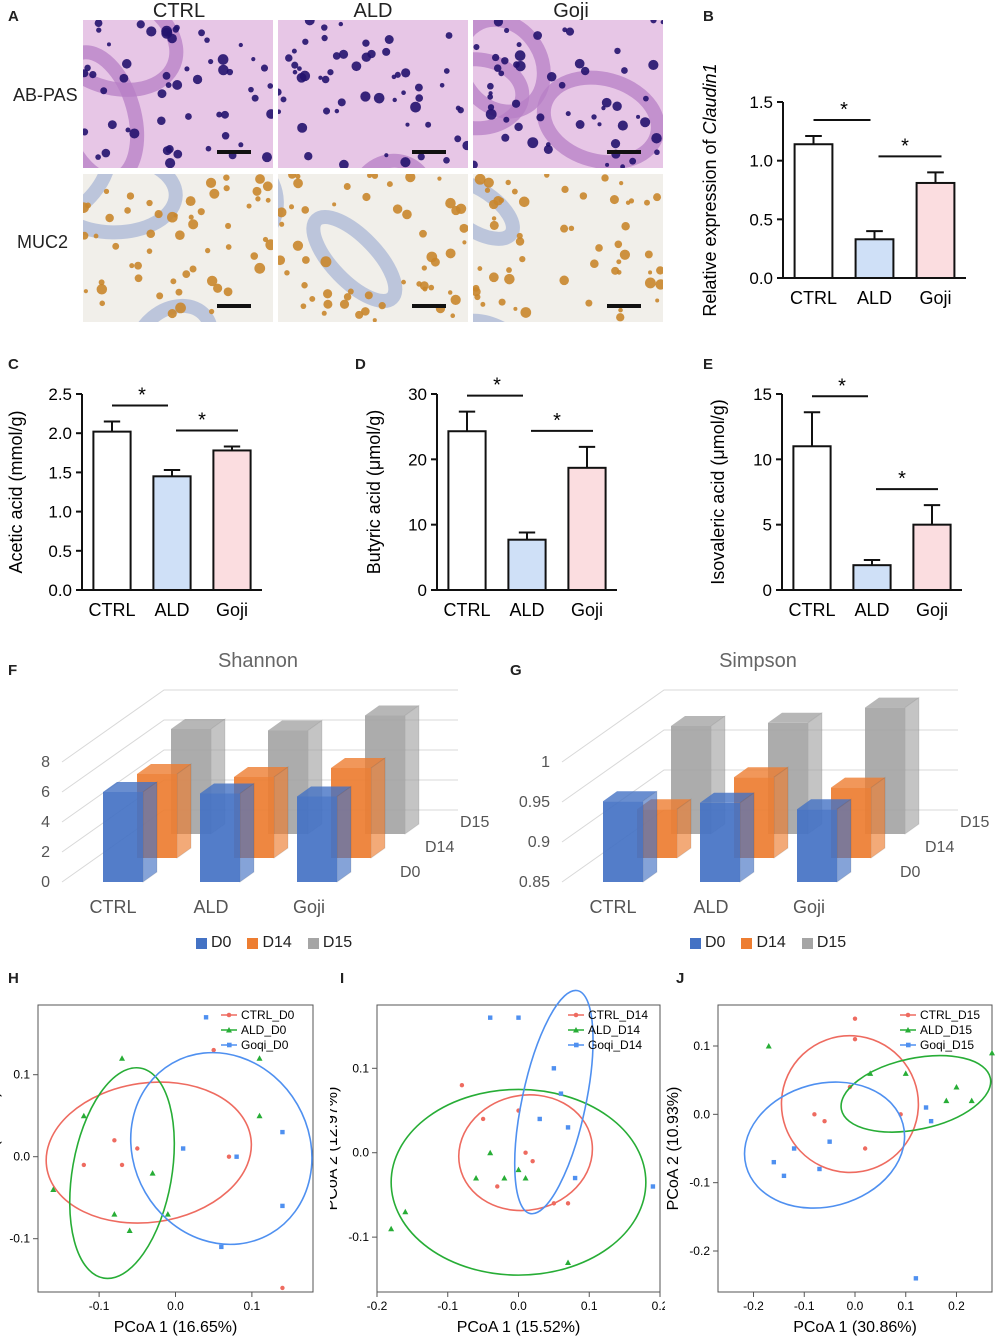 This screenshot has height=1339, width=996. I want to click on x-tick-label: CTRL, so click(612, 907).